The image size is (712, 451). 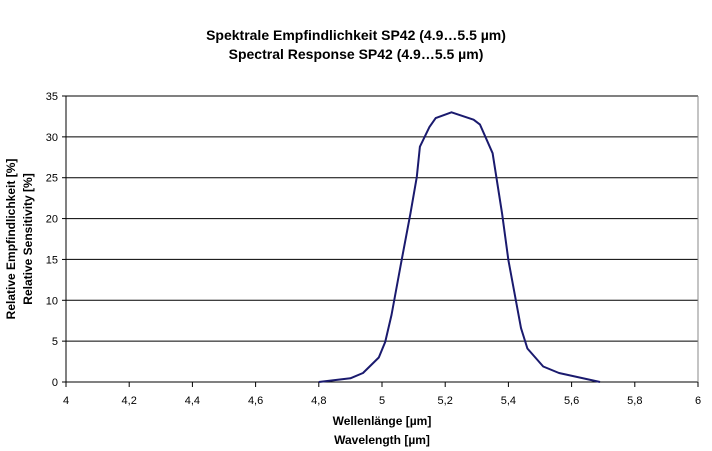 What do you see at coordinates (192, 401) in the screenshot?
I see `x-tick-label: 4,4` at bounding box center [192, 401].